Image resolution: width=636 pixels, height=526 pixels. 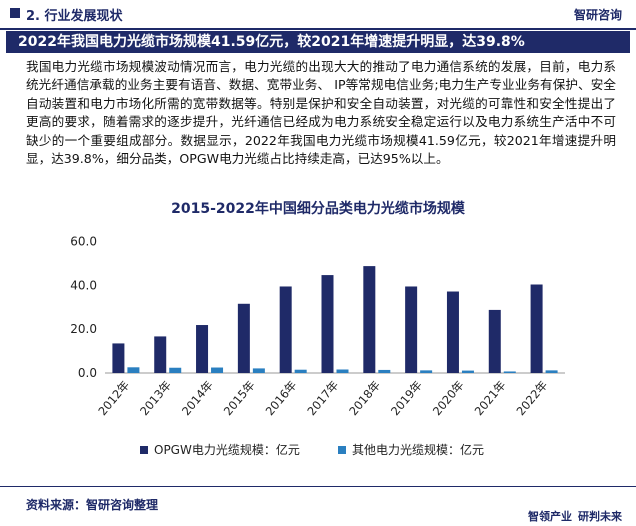 I want to click on x-tick-label: 2016年, so click(x=281, y=398).